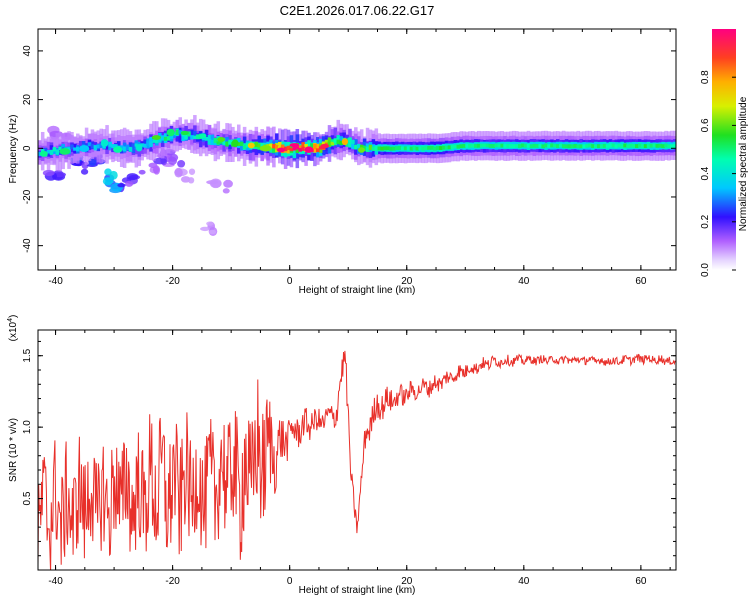  I want to click on spectrogram-y-label: Frequency (Hz), so click(13, 149).